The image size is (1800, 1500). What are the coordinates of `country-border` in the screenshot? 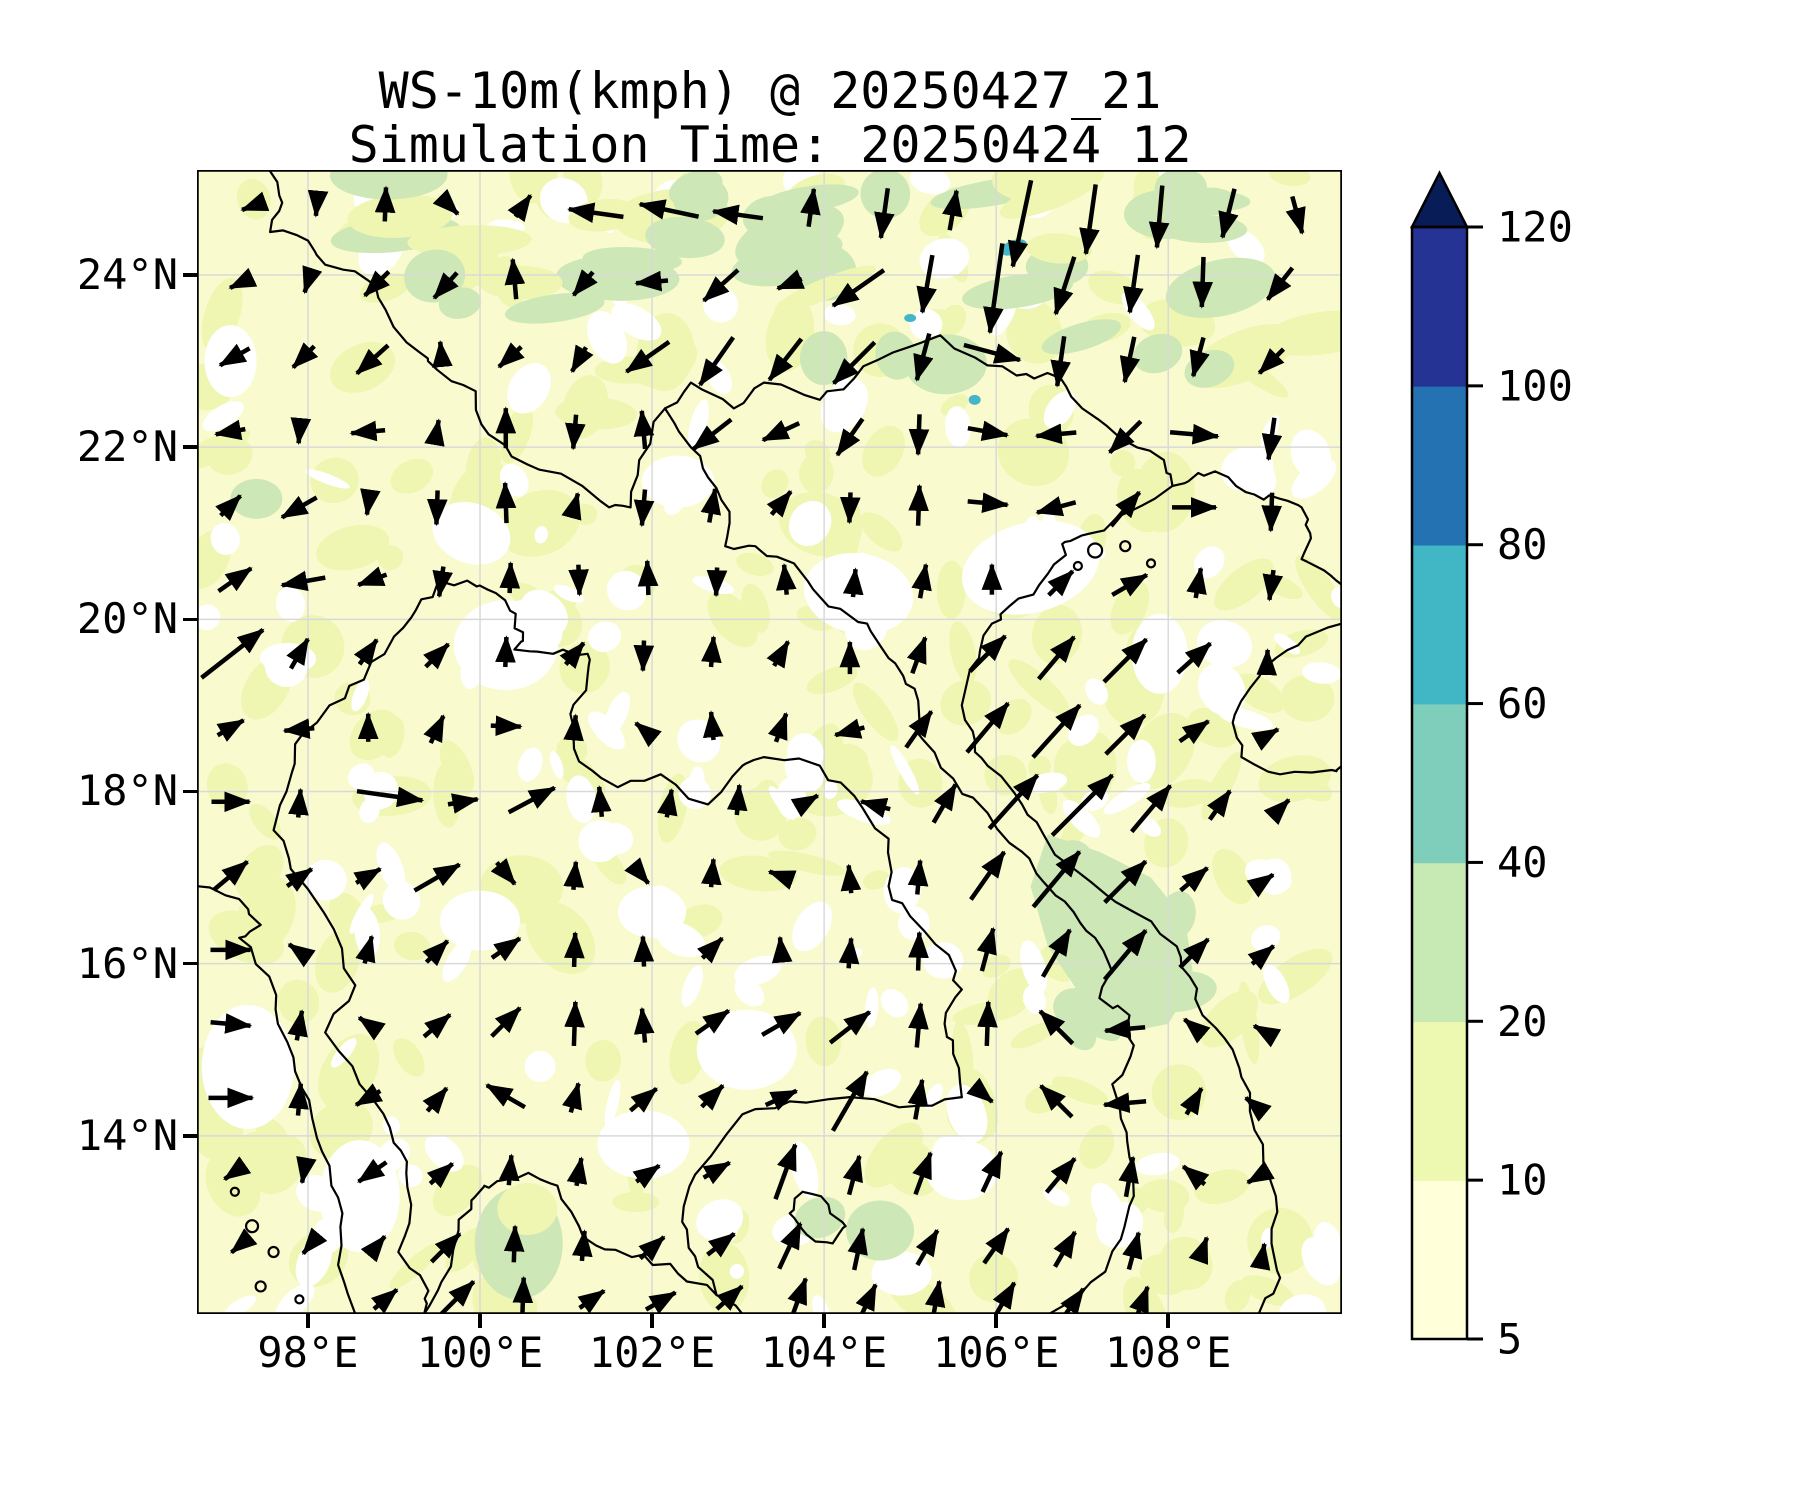 It's located at (1121, 899).